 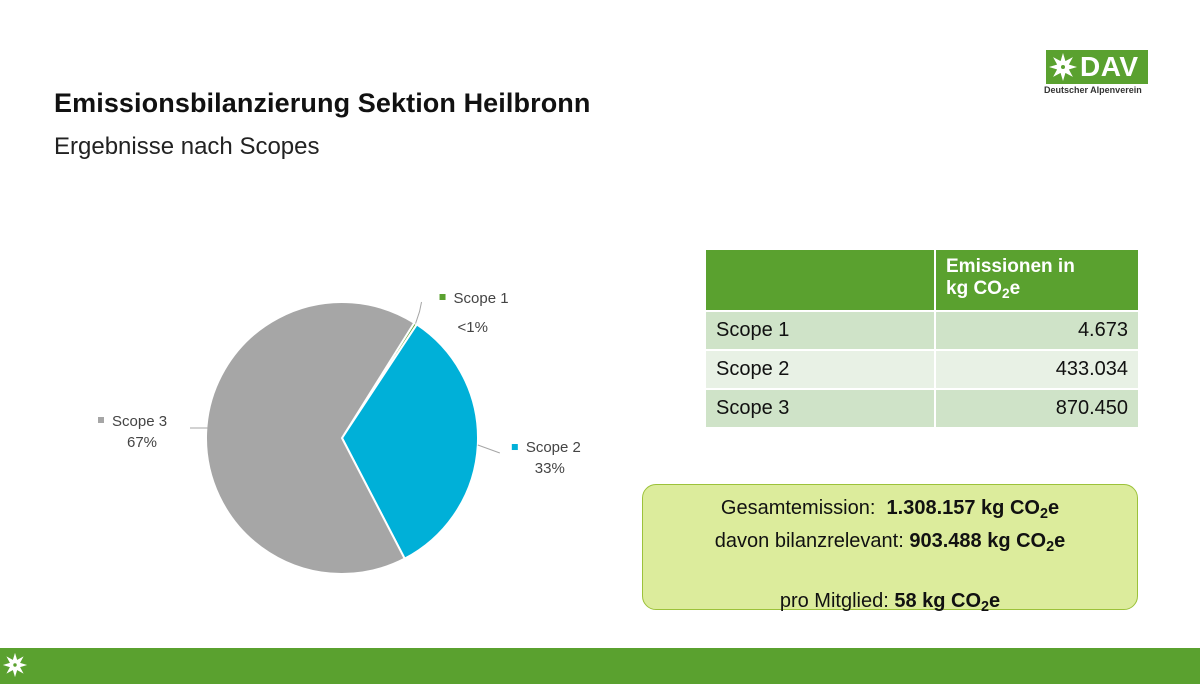 I want to click on header-unit: kg CO2e, so click(x=983, y=289).